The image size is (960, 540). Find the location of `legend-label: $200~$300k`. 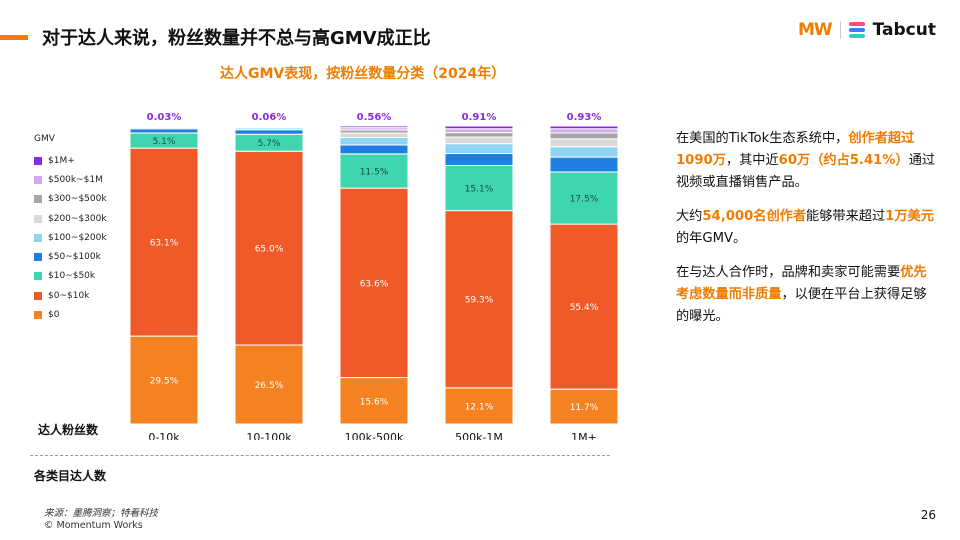

legend-label: $200~$300k is located at coordinates (77, 218).